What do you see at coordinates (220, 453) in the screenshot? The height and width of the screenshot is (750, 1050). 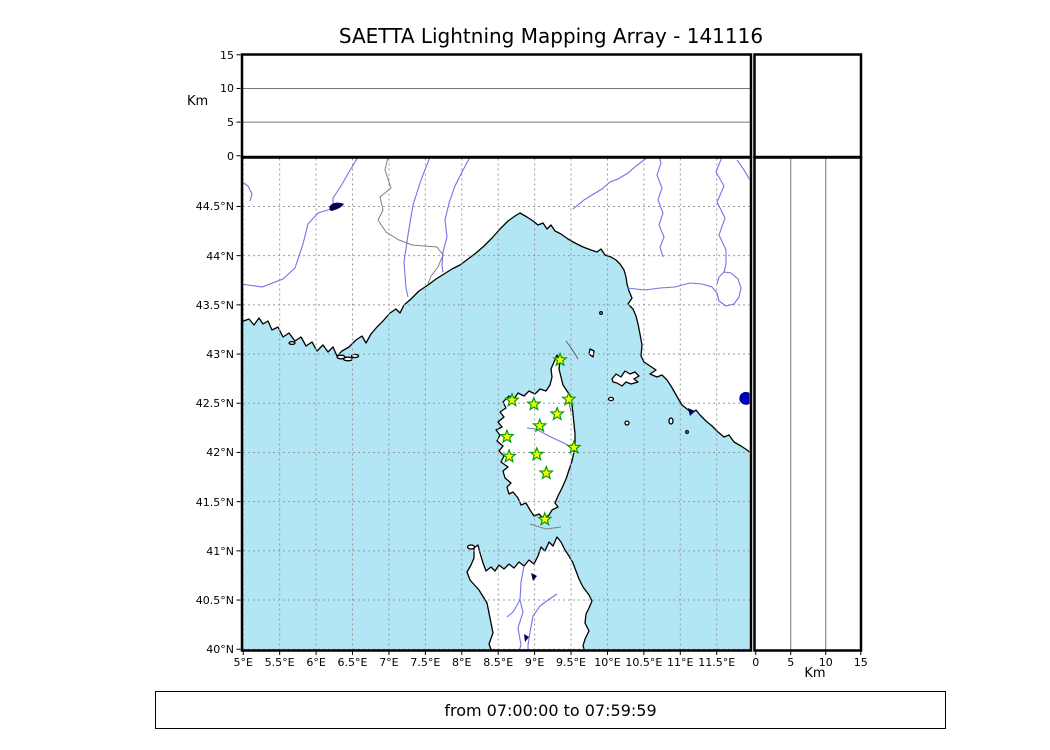 I see `lat-tick-label: 42°N` at bounding box center [220, 453].